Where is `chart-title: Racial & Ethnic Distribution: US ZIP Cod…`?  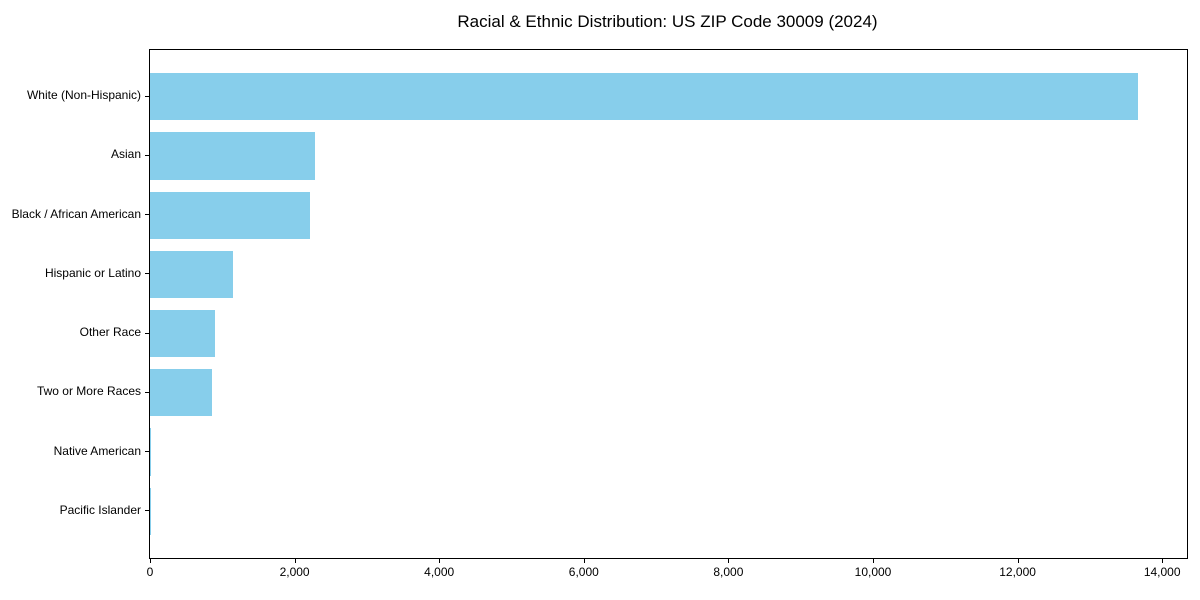
chart-title: Racial & Ethnic Distribution: US ZIP Cod… is located at coordinates (667, 21).